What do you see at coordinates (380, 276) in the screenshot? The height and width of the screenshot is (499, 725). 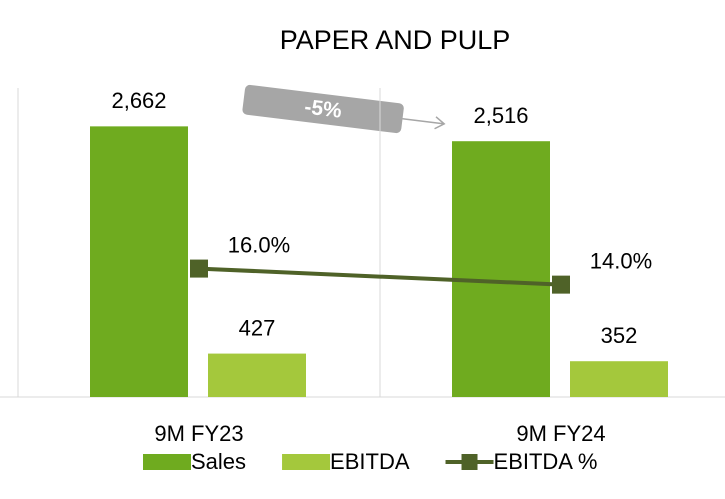 I see `line` at bounding box center [380, 276].